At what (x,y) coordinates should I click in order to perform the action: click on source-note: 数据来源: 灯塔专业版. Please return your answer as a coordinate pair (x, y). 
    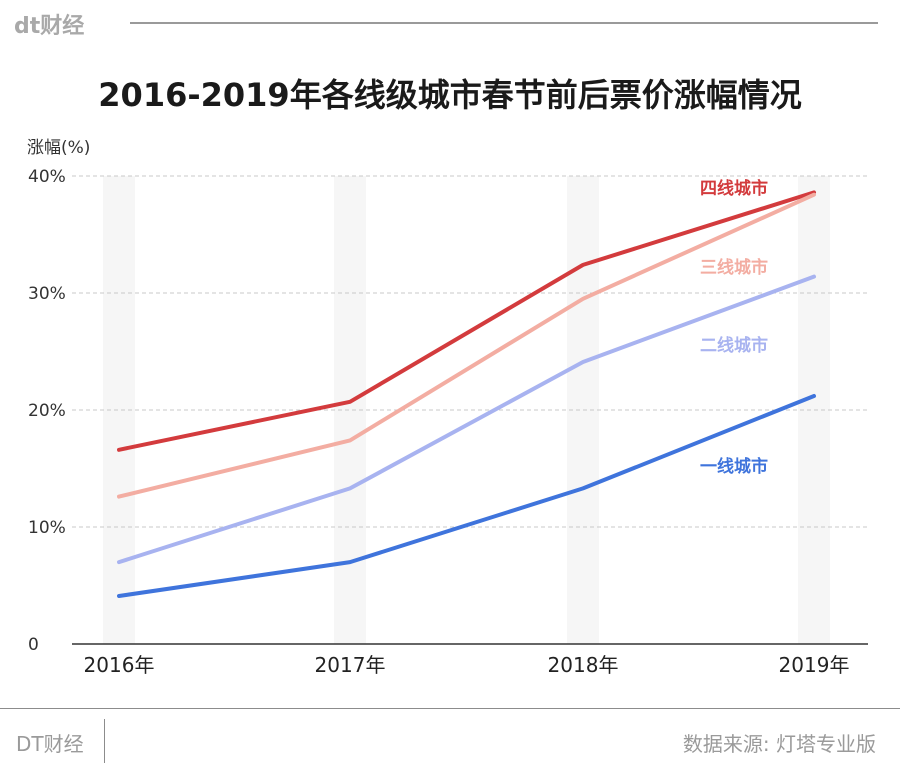
    Looking at the image, I should click on (779, 744).